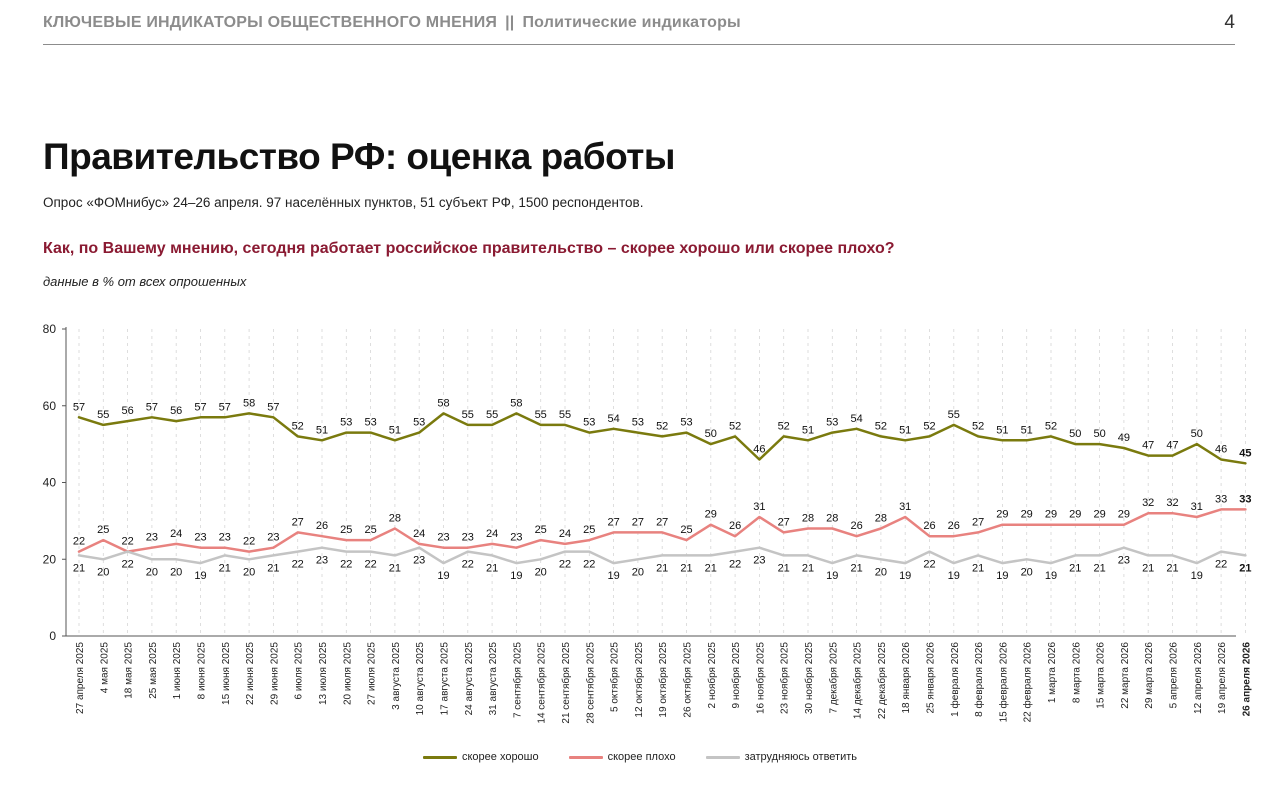 The image size is (1280, 791). I want to click on x-tick-label: 5 октября 2025, so click(615, 677).